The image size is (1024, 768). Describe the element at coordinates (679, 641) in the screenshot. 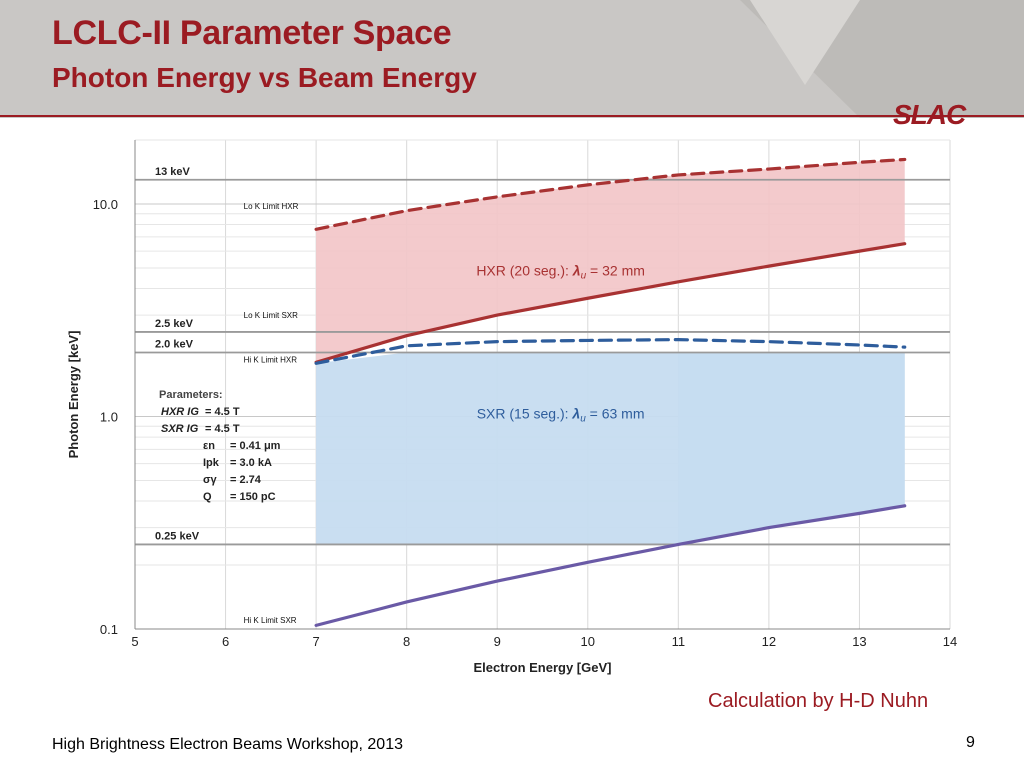

I see `x-tick-label: 11` at that location.